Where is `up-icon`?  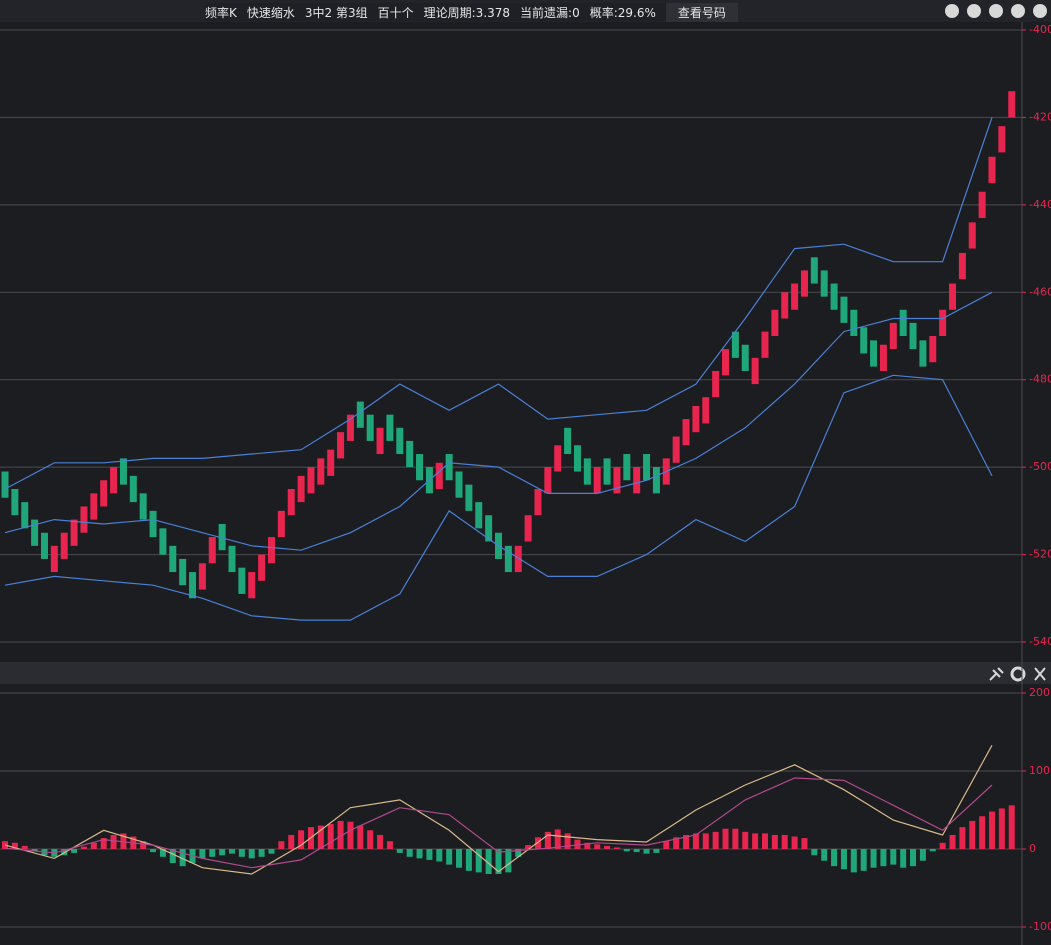
up-icon is located at coordinates (996, 11).